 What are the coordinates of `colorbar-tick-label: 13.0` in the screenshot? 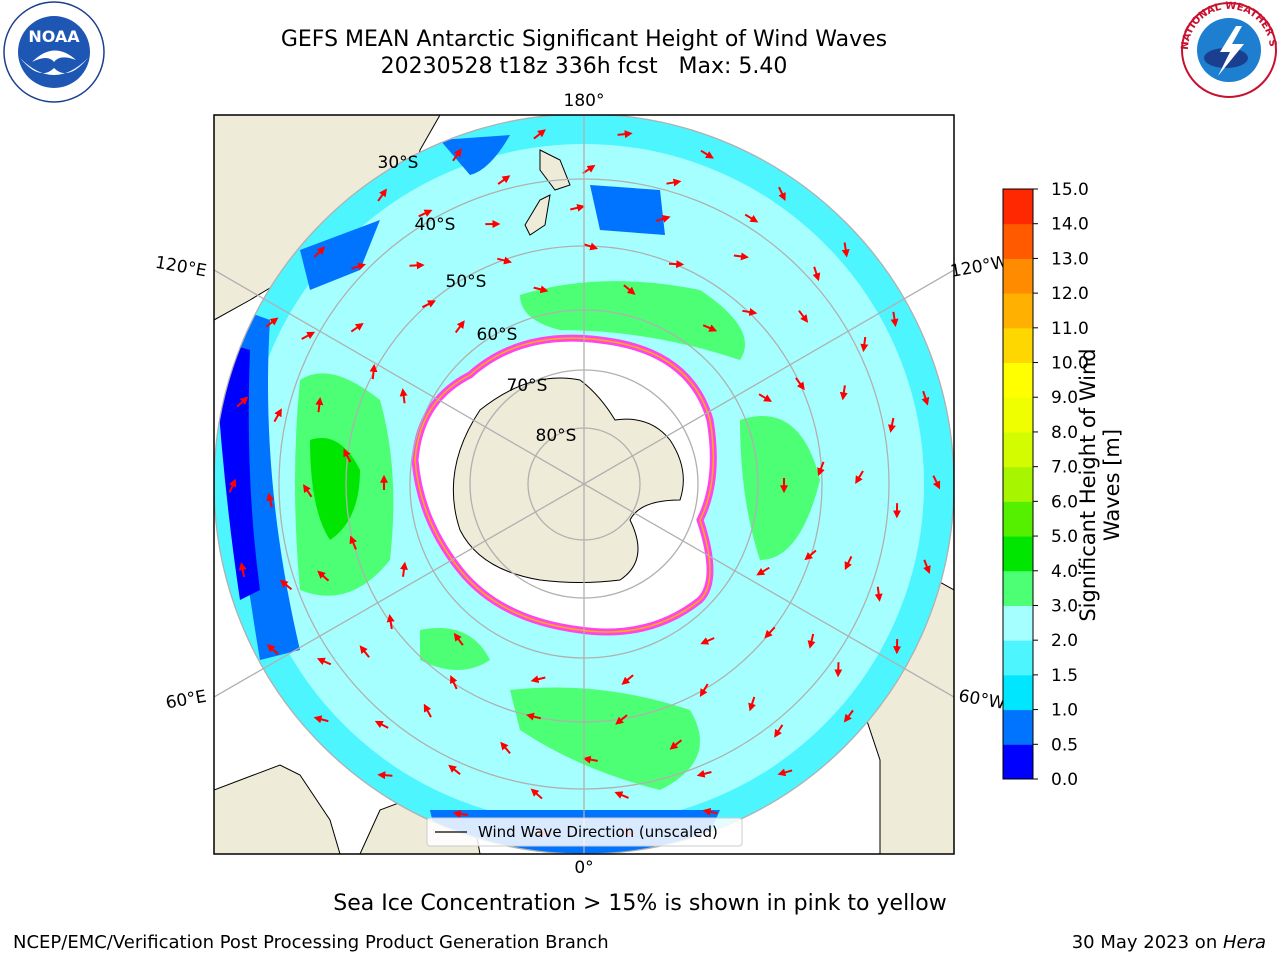 It's located at (1070, 259).